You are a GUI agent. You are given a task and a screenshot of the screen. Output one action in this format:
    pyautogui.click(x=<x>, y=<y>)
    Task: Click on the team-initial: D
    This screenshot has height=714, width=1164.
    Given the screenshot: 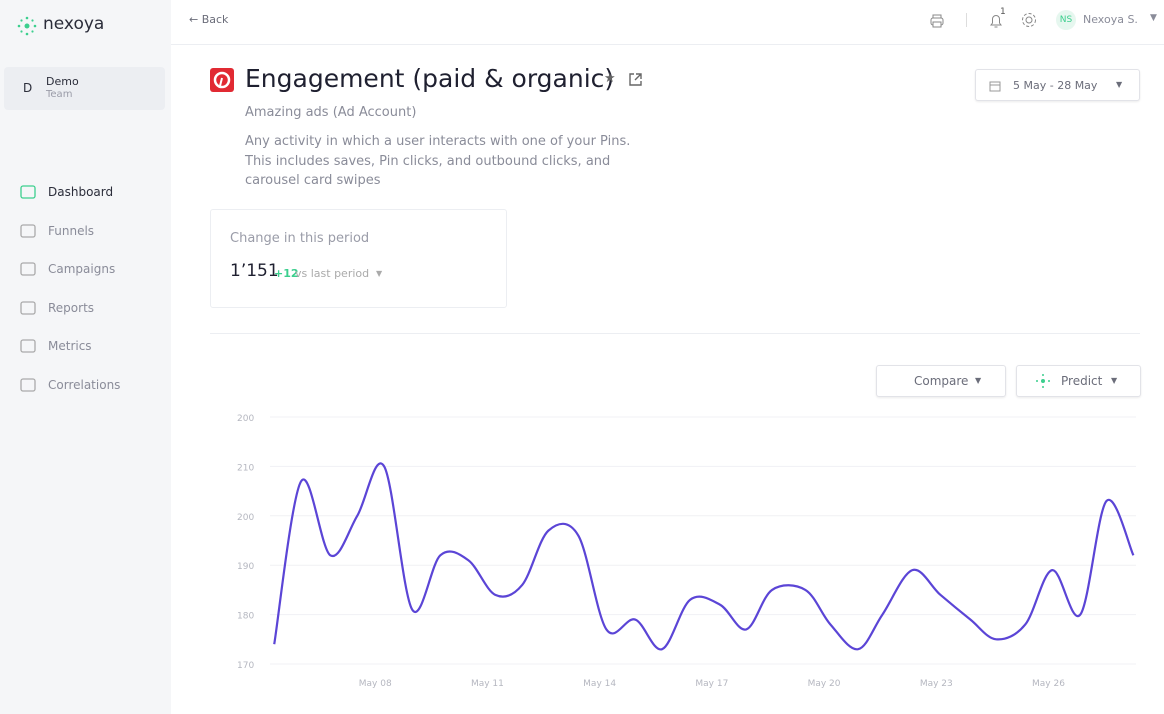 What is the action you would take?
    pyautogui.click(x=28, y=88)
    